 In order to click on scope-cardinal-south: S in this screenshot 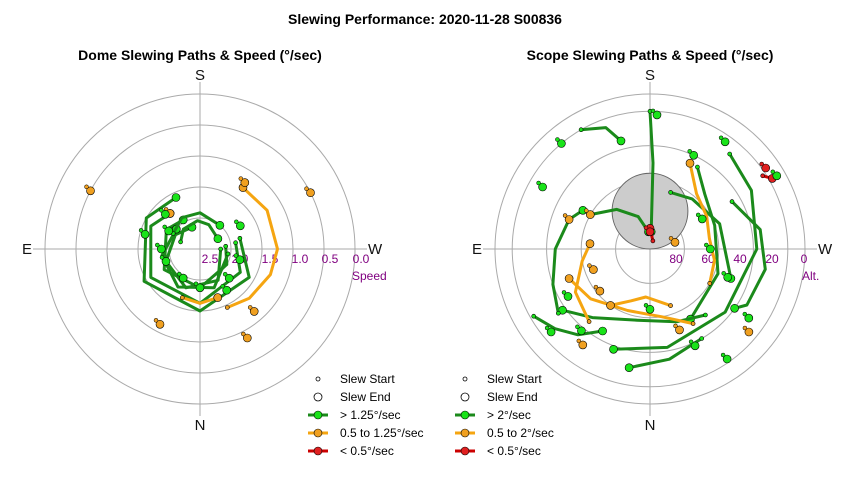, I will do `click(650, 75)`.